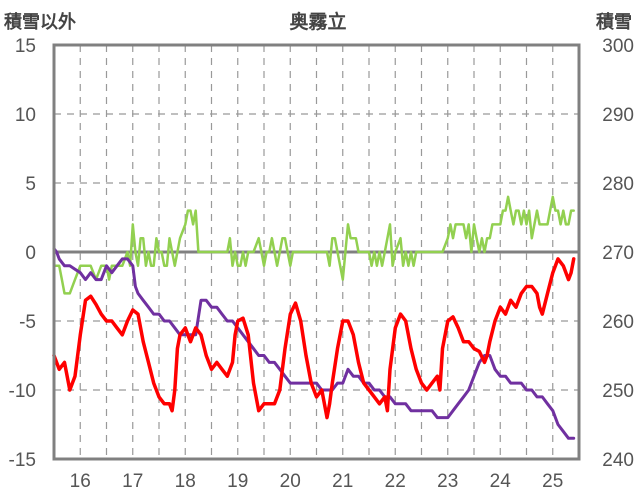 The image size is (636, 501). Describe the element at coordinates (618, 253) in the screenshot. I see `y-right-tick-label: 270` at that location.